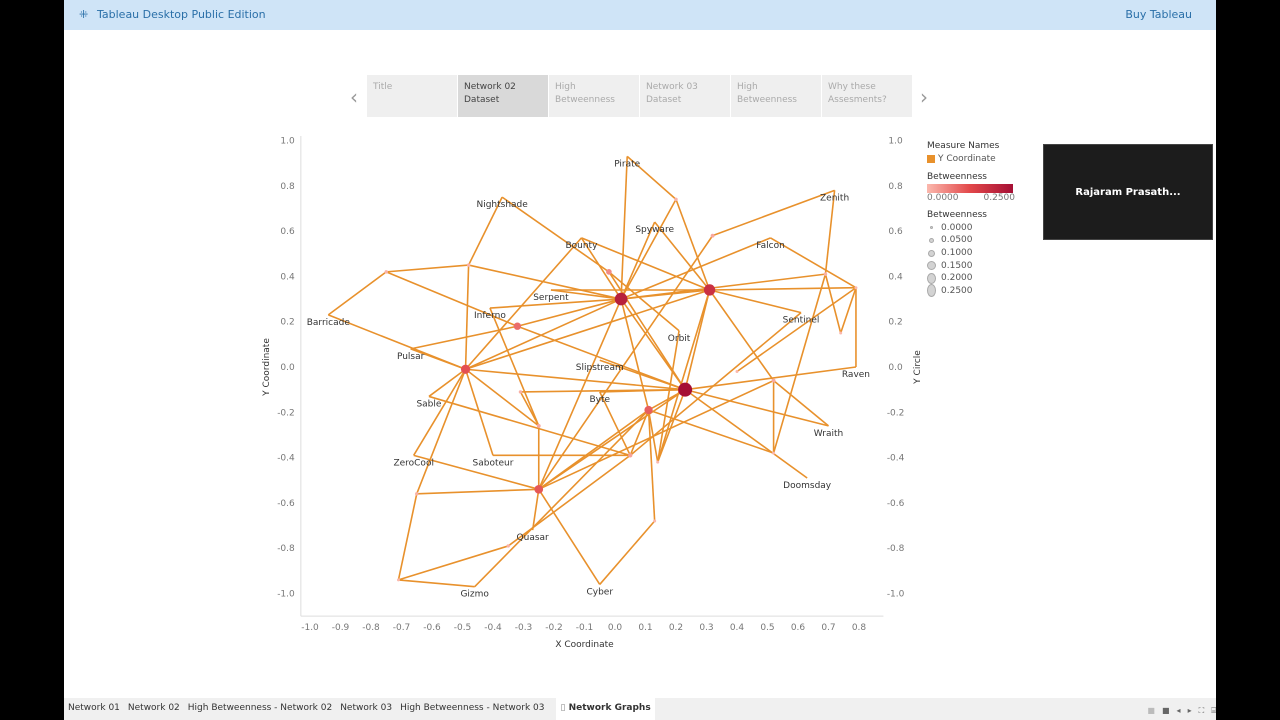 This screenshot has height=720, width=1280. What do you see at coordinates (627, 164) in the screenshot?
I see `node-label-pirate: Pirate` at bounding box center [627, 164].